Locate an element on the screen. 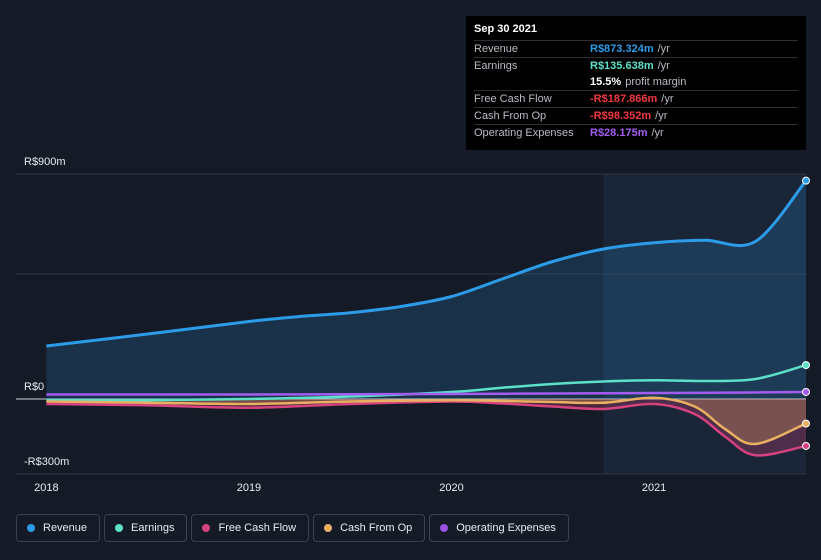 The height and width of the screenshot is (560, 821). legend-item-cash-from-op: Cash From Op is located at coordinates (369, 528).